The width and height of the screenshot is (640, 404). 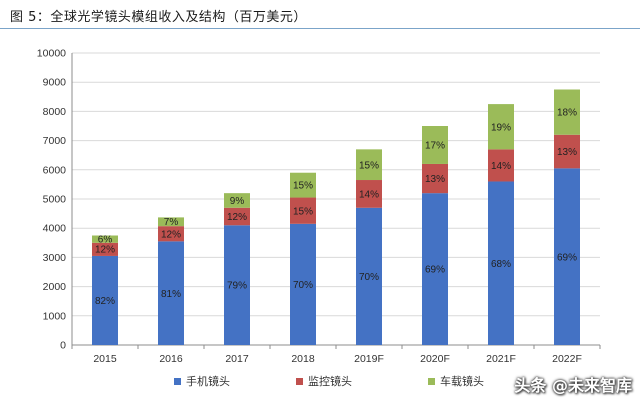 What do you see at coordinates (55, 287) in the screenshot?
I see `y-tick-label: 2000` at bounding box center [55, 287].